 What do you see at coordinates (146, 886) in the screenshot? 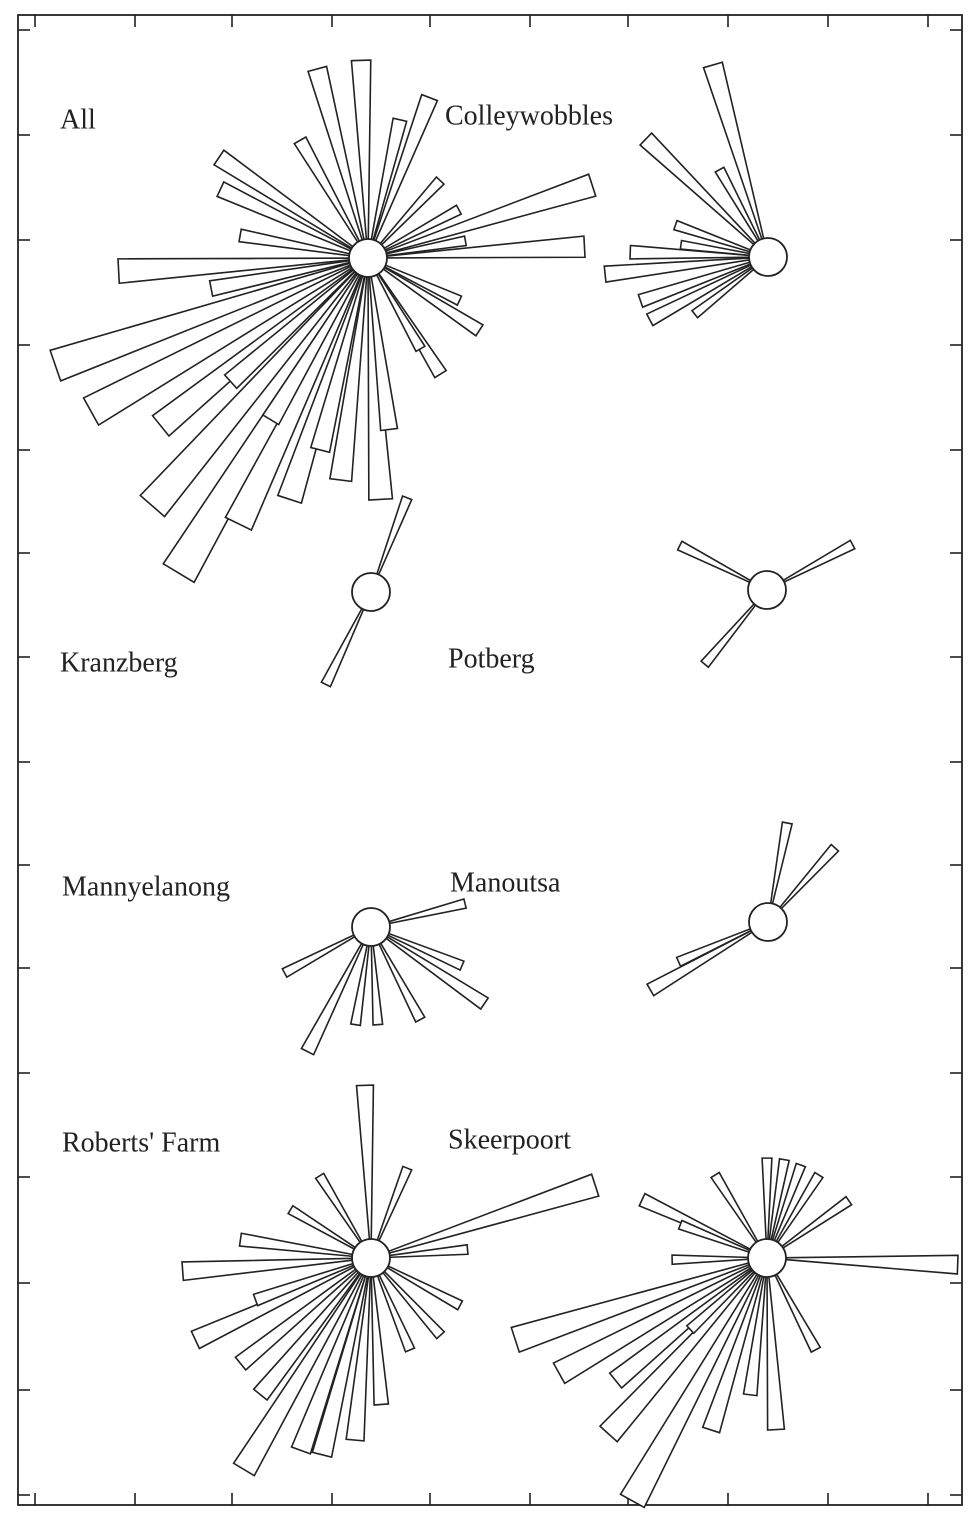
I see `rose-label: Mannyelanong` at bounding box center [146, 886].